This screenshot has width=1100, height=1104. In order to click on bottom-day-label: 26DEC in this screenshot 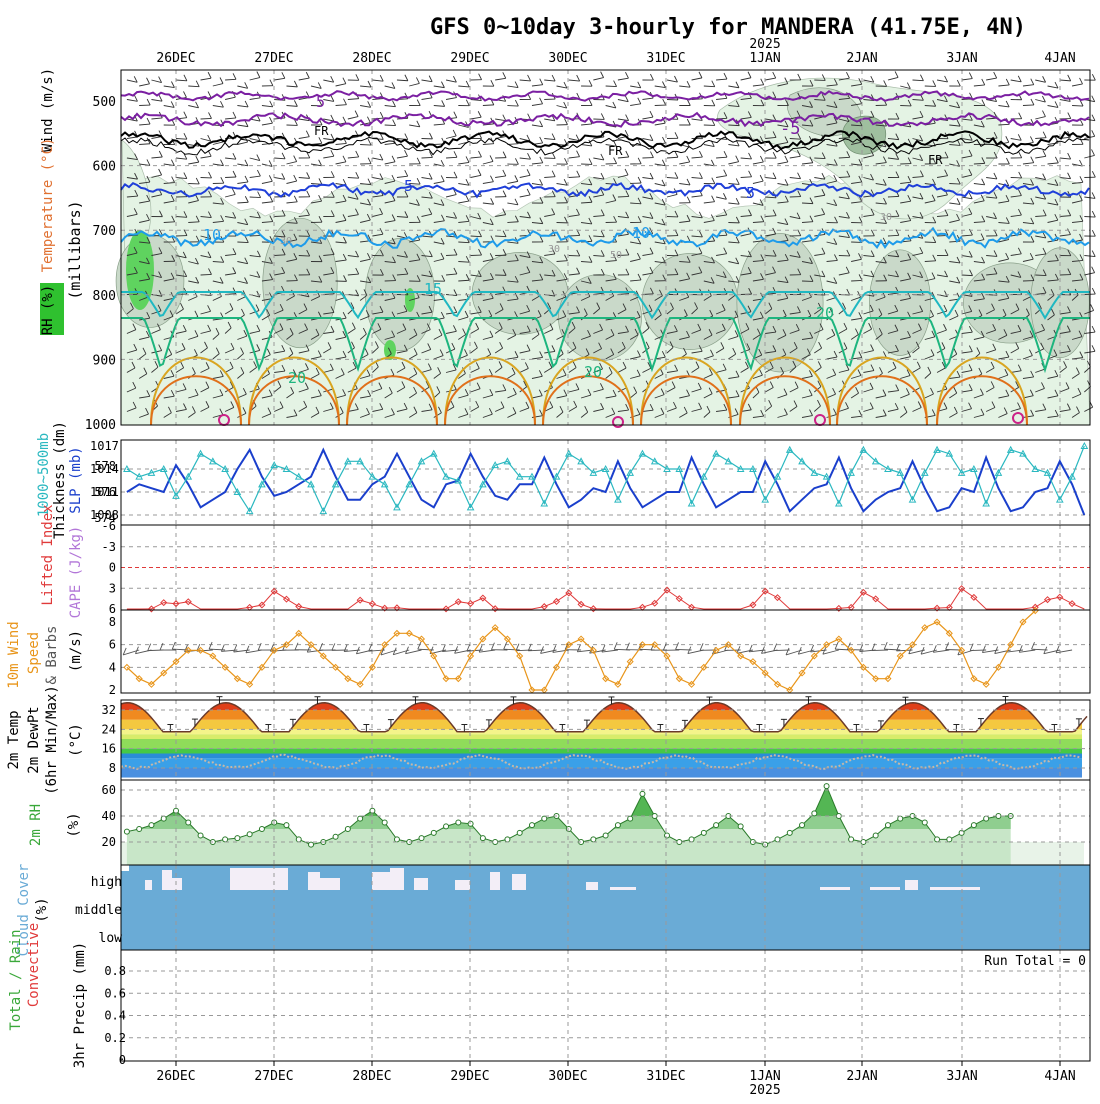, I will do `click(175, 1076)`.